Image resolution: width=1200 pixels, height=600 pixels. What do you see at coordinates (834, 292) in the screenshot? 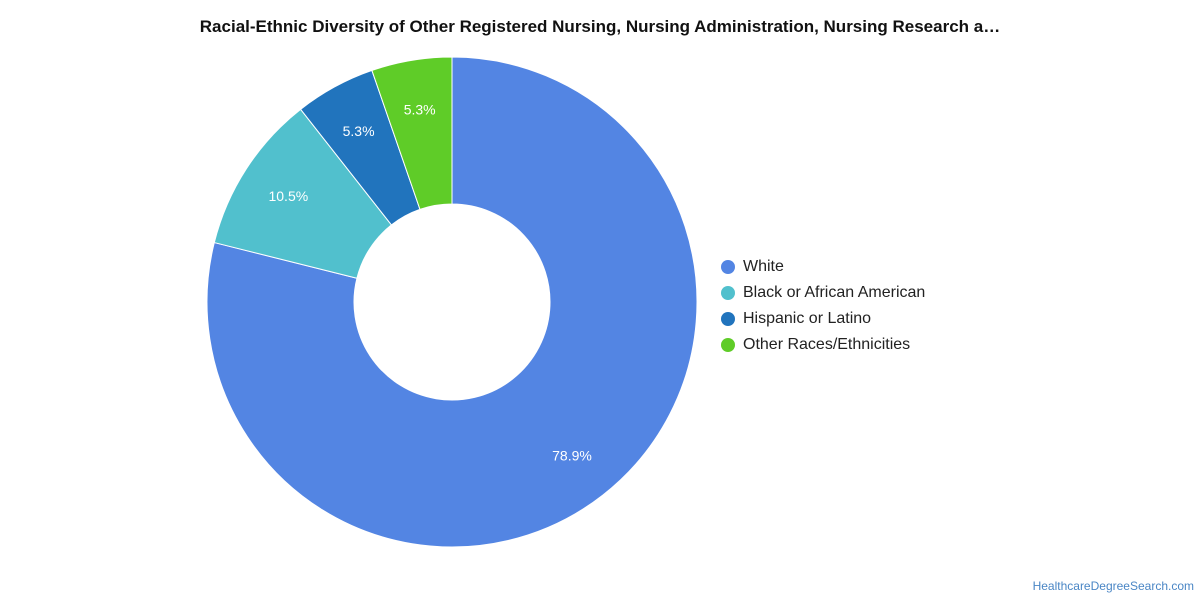
I see `legend-label: Black or African American` at bounding box center [834, 292].